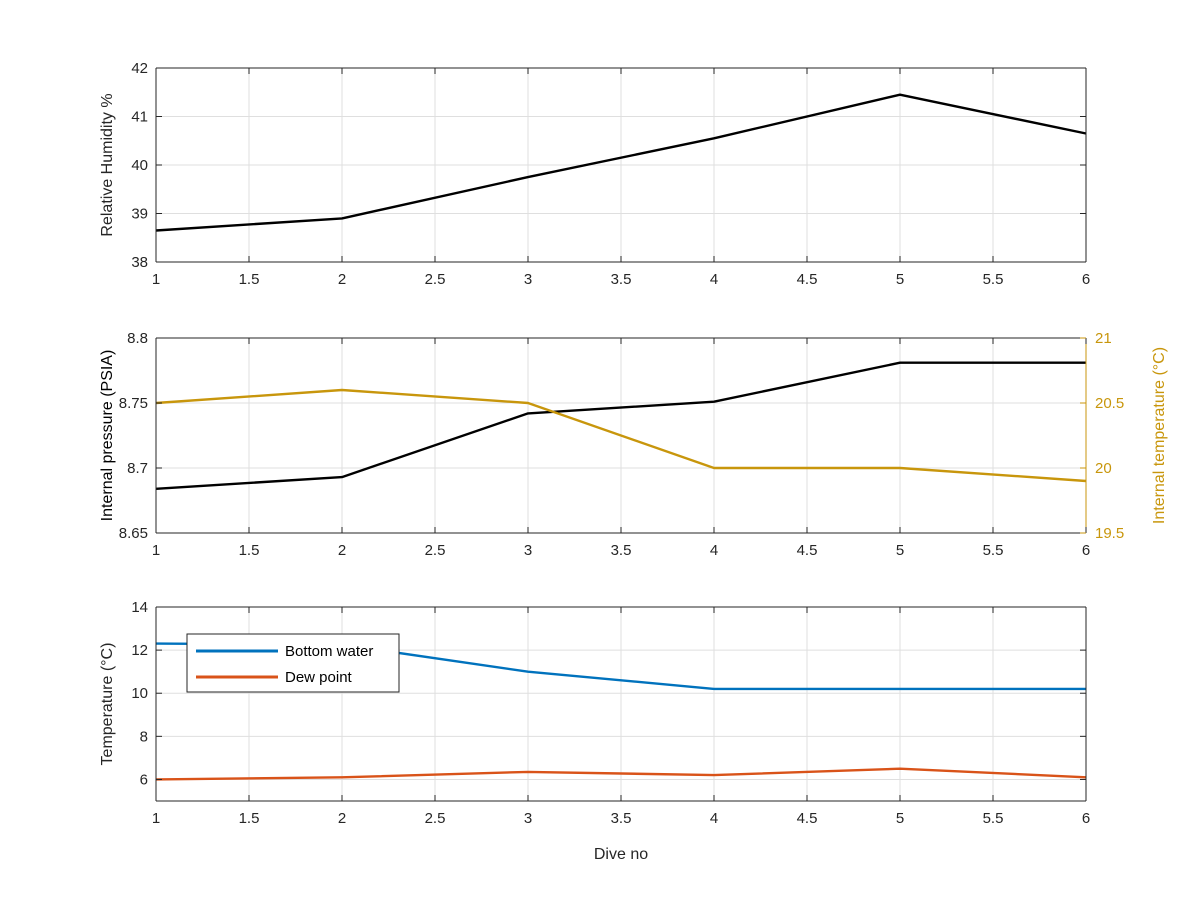 The height and width of the screenshot is (900, 1200). What do you see at coordinates (144, 779) in the screenshot?
I see `y-tick-label: 6` at bounding box center [144, 779].